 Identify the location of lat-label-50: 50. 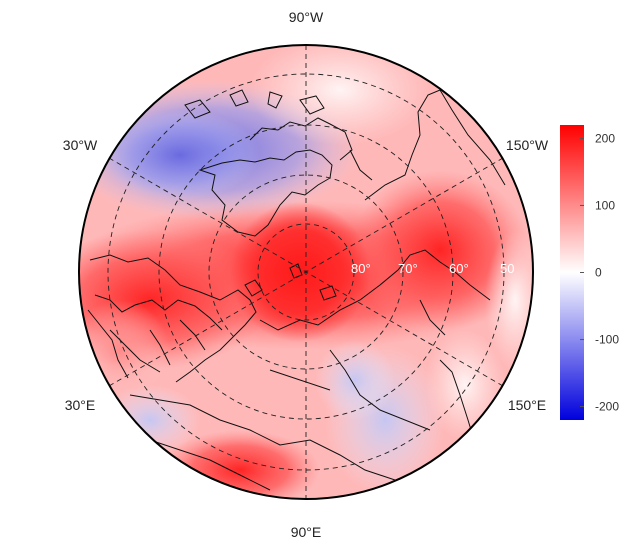
(507, 268).